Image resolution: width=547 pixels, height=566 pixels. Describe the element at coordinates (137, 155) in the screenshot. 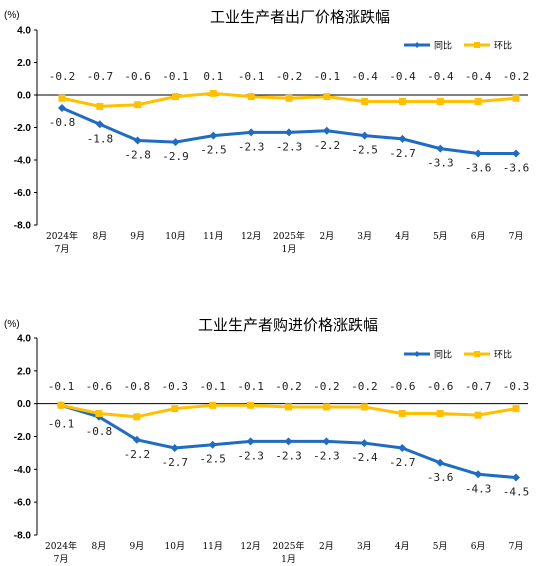

I see `data-label-yoy: -2.8` at that location.